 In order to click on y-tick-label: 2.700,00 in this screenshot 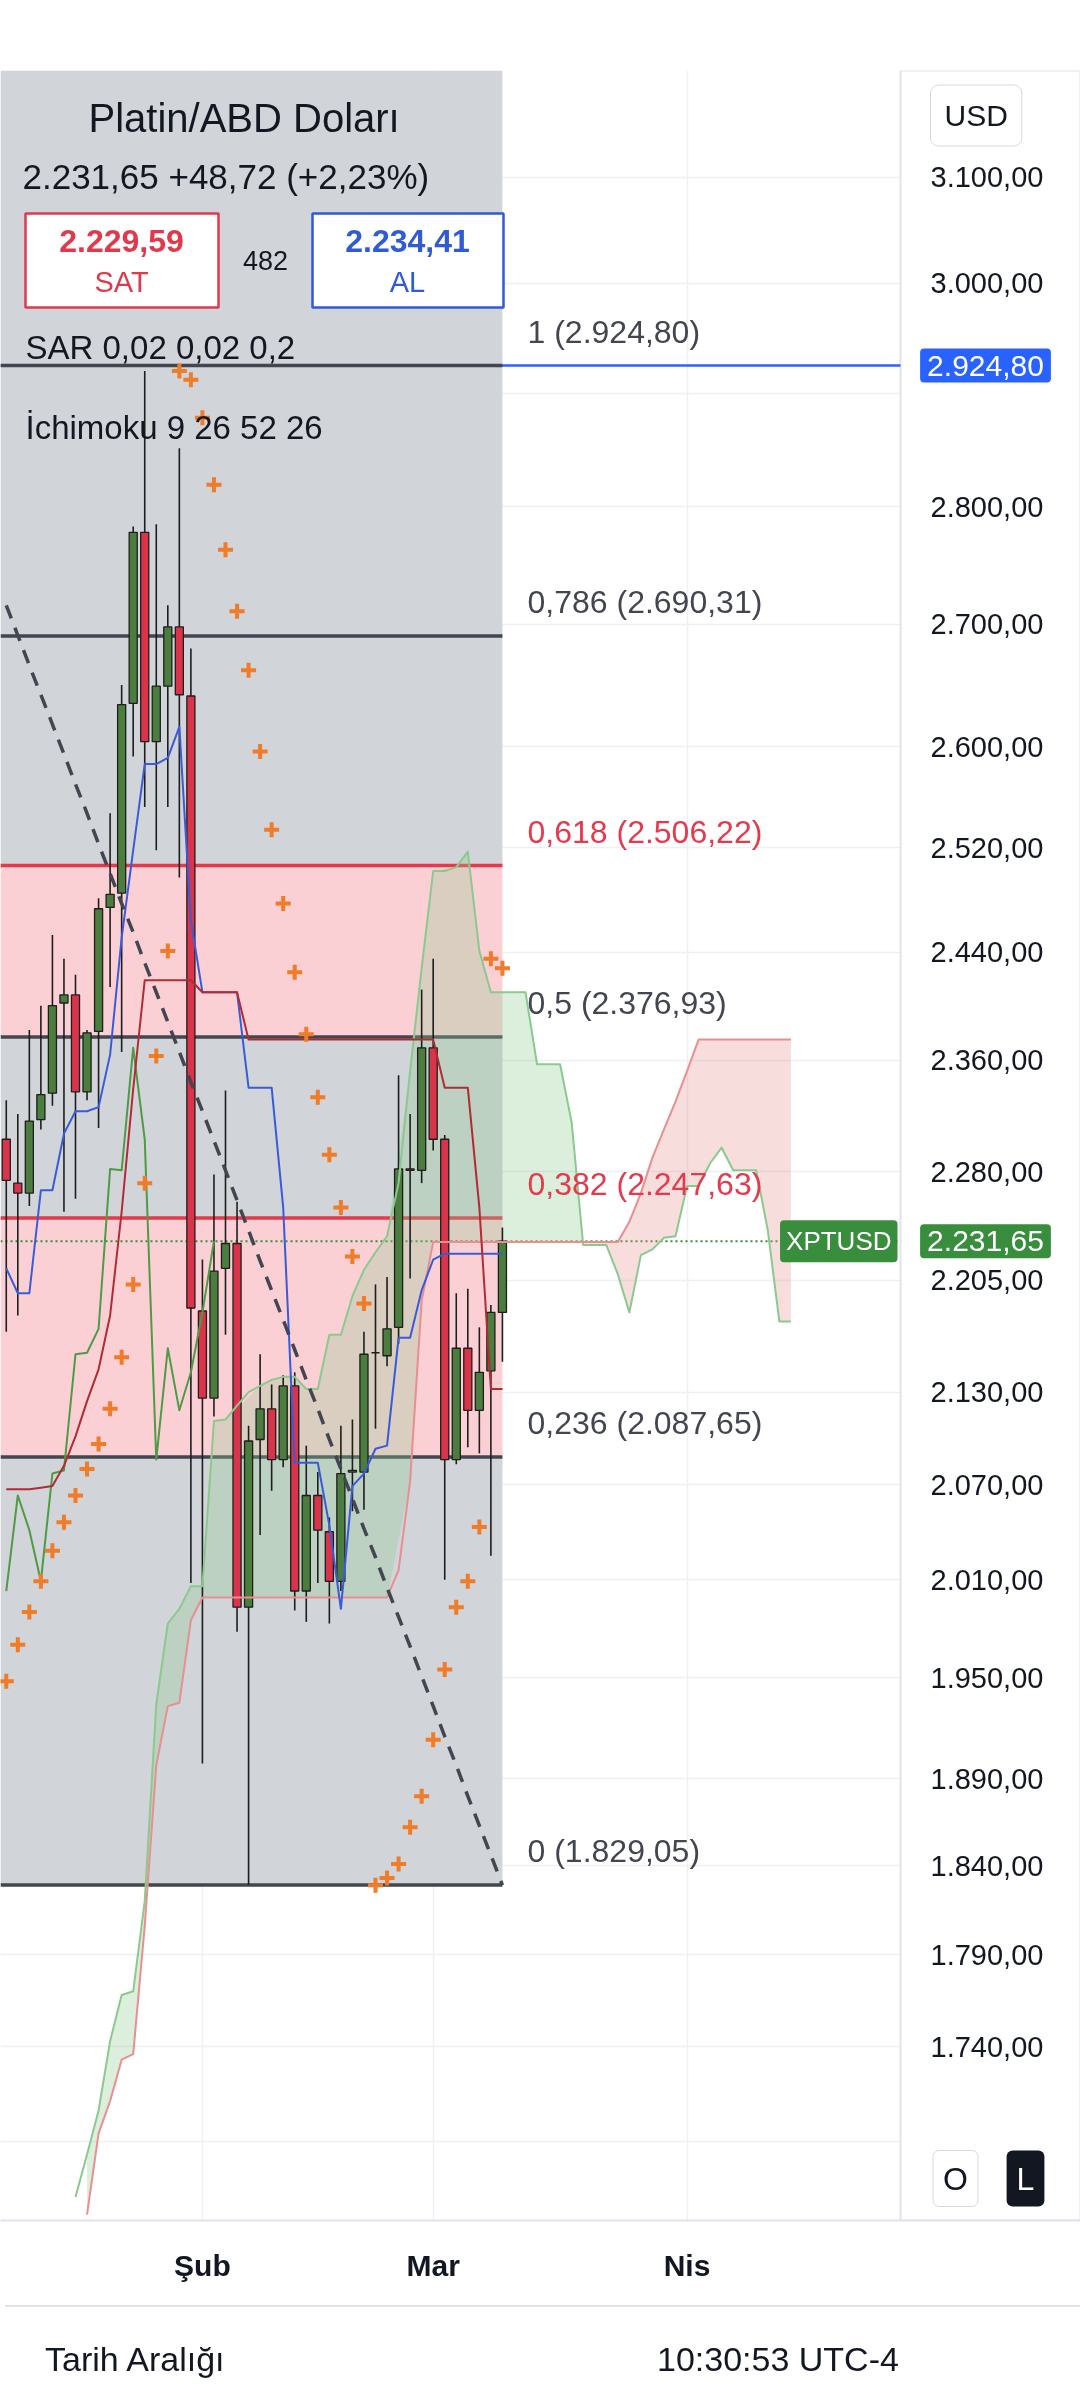, I will do `click(987, 624)`.